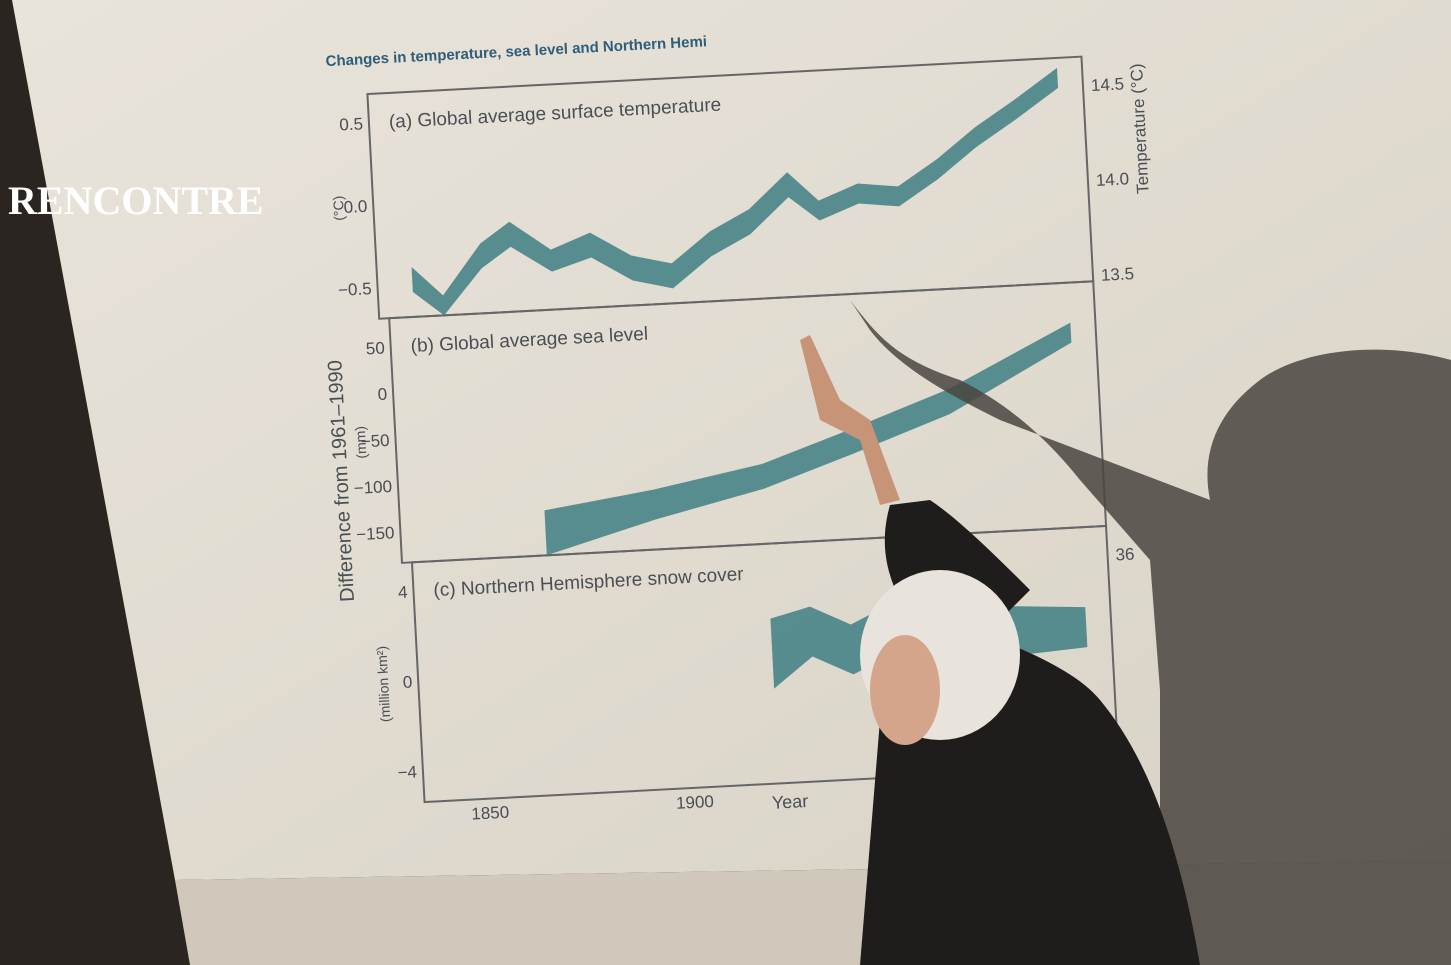 The height and width of the screenshot is (965, 1451). What do you see at coordinates (407, 772) in the screenshot?
I see `y-tick-label: −4` at bounding box center [407, 772].